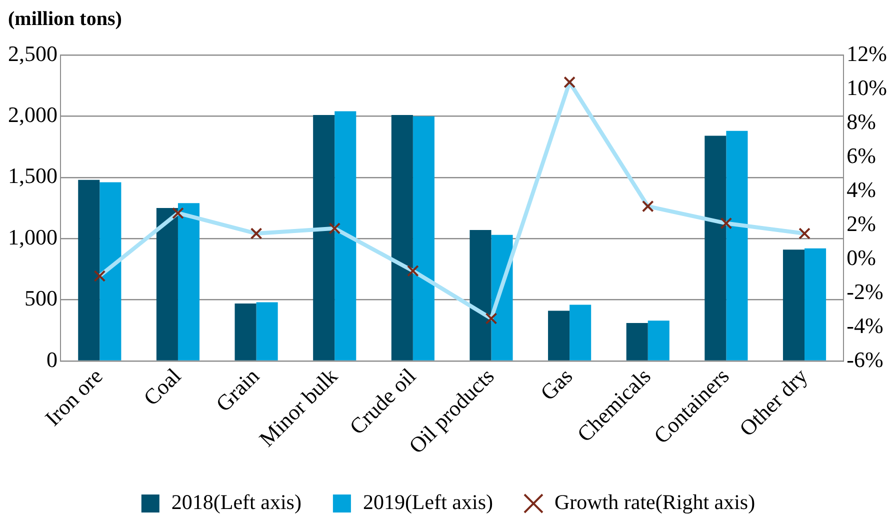 The width and height of the screenshot is (895, 524). Describe the element at coordinates (33, 53) in the screenshot. I see `y-tick-label: 2,500` at that location.